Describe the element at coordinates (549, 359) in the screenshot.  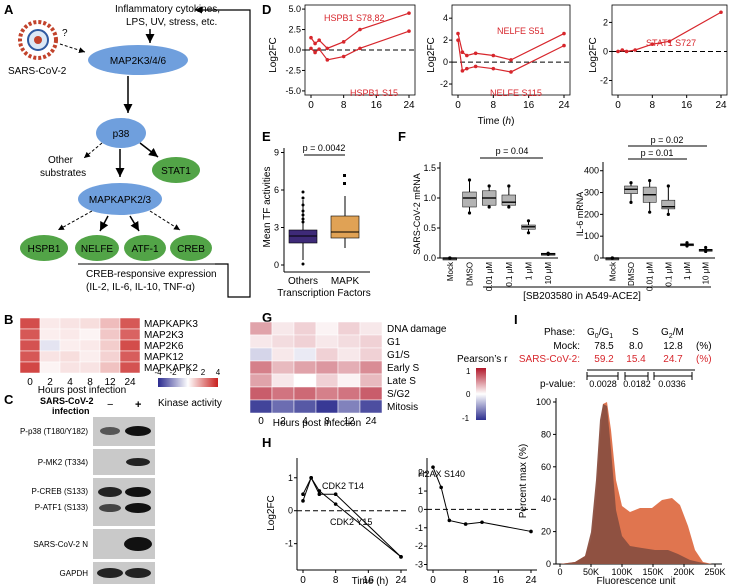
I see `i-sars: SARS-CoV-2:` at that location.